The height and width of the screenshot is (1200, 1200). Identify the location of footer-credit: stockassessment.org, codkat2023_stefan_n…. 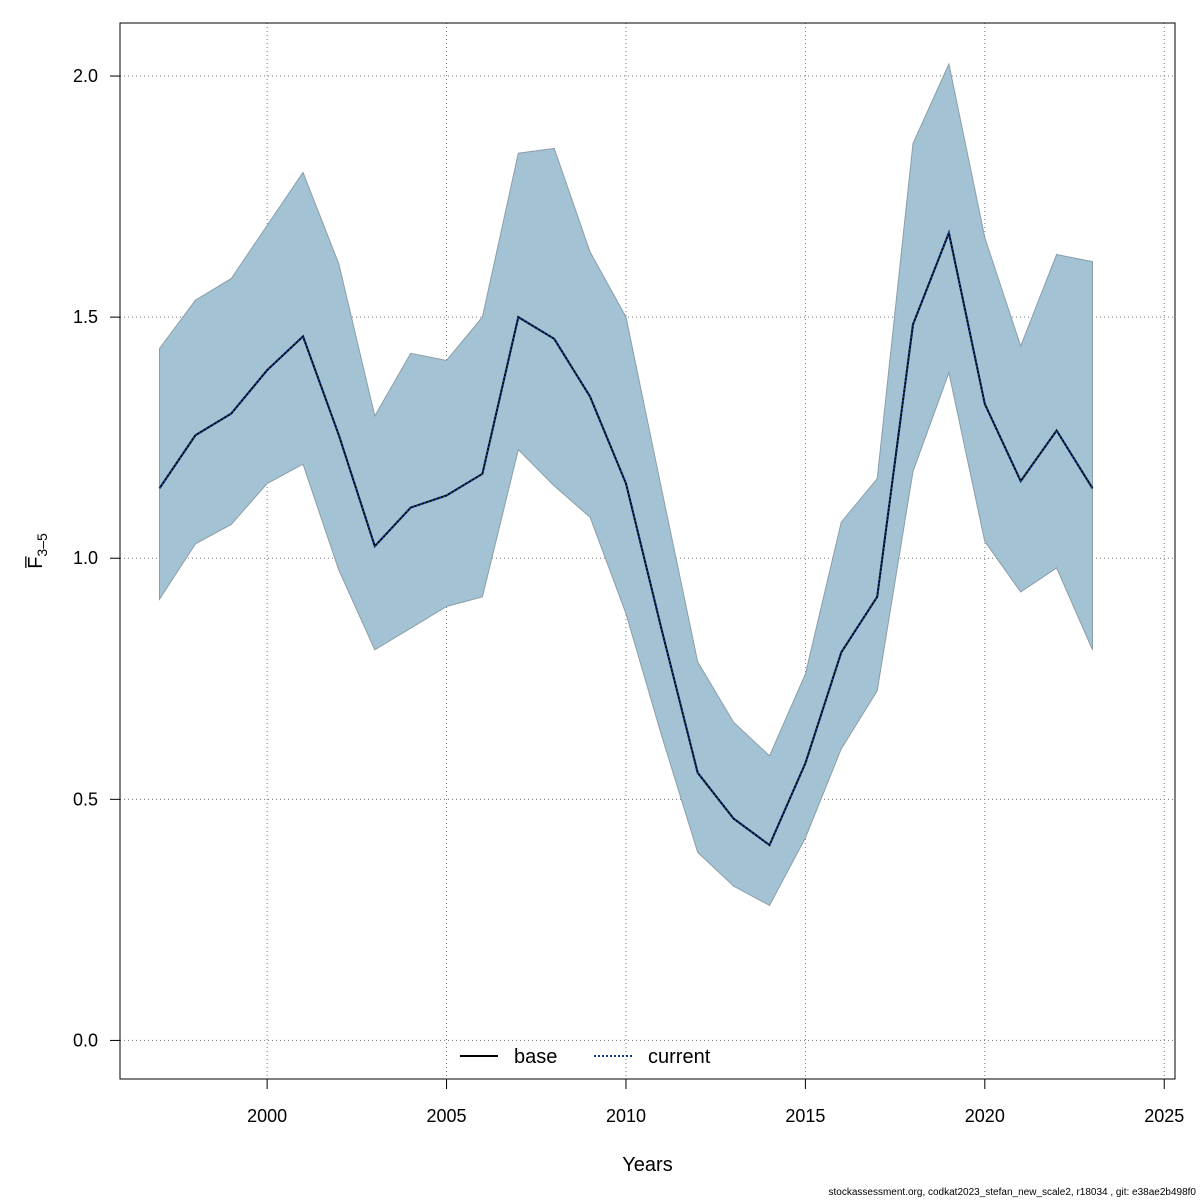
(1012, 1192).